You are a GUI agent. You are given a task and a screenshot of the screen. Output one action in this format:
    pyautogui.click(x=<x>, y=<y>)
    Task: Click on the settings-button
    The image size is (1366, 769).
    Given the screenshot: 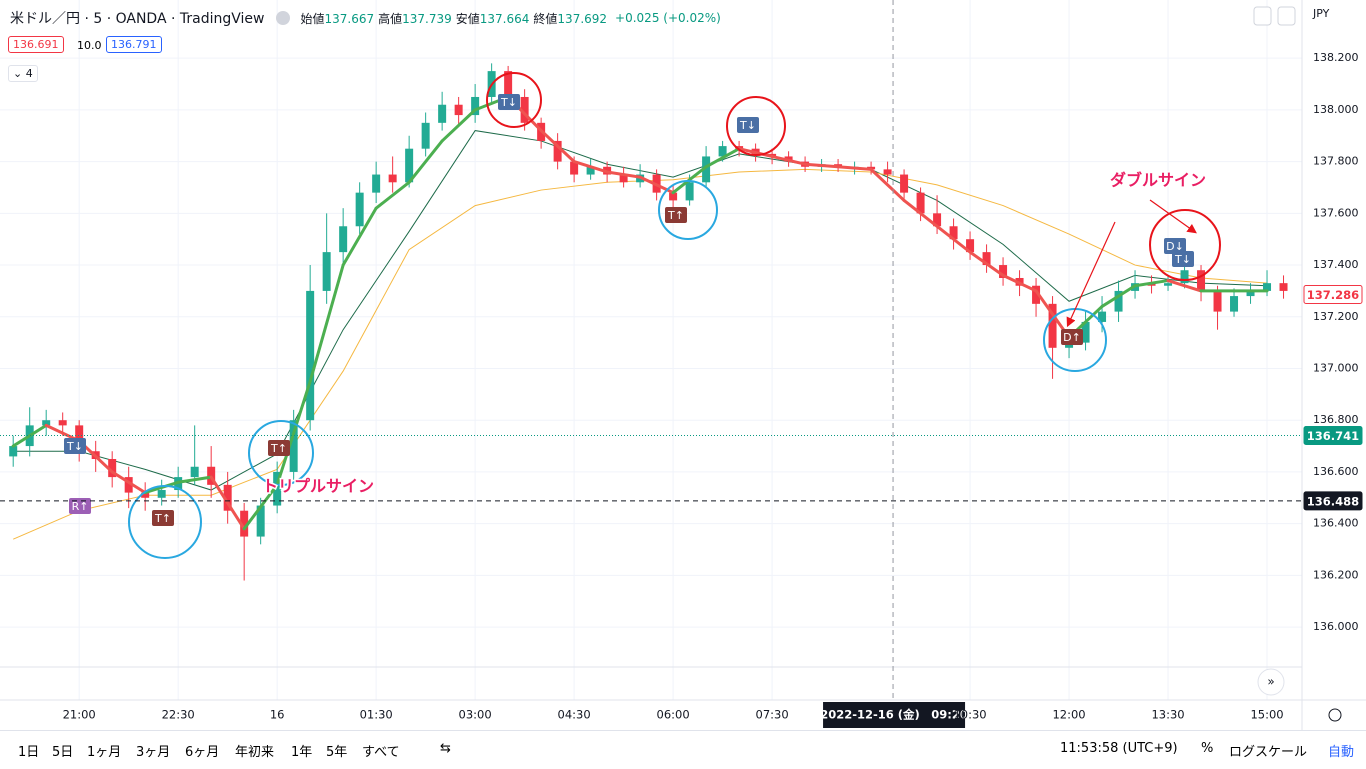 What is the action you would take?
    pyautogui.click(x=1335, y=715)
    